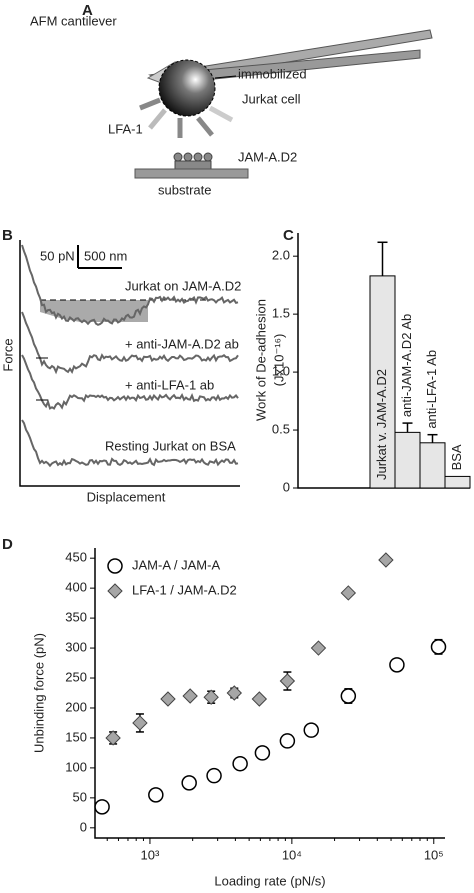  What do you see at coordinates (105, 255) in the screenshot?
I see `scale-label: 500 nm` at bounding box center [105, 255].